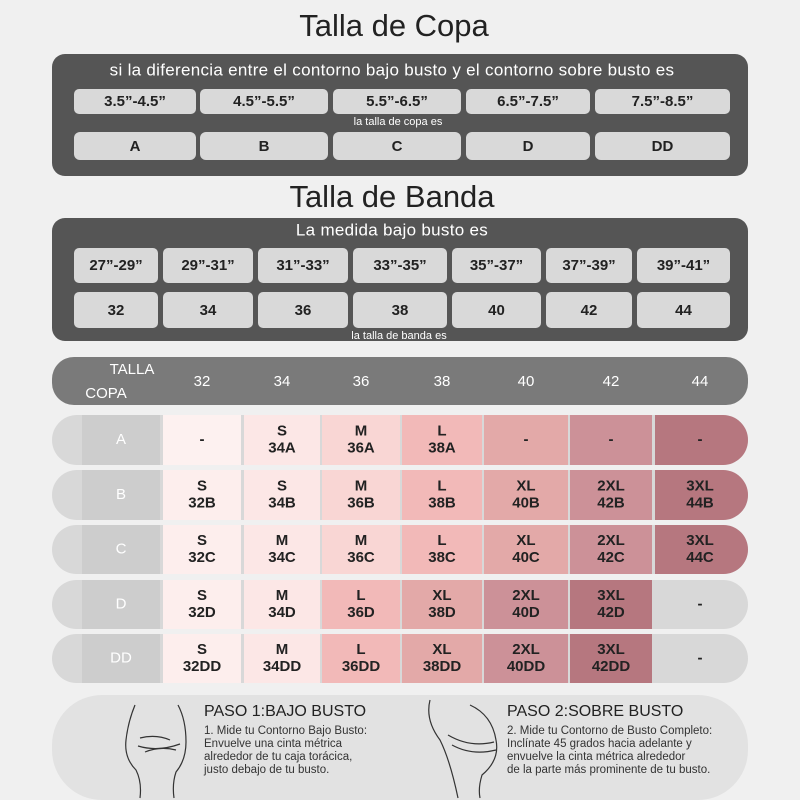 The image size is (800, 800). I want to click on cup-label: B, so click(264, 146).